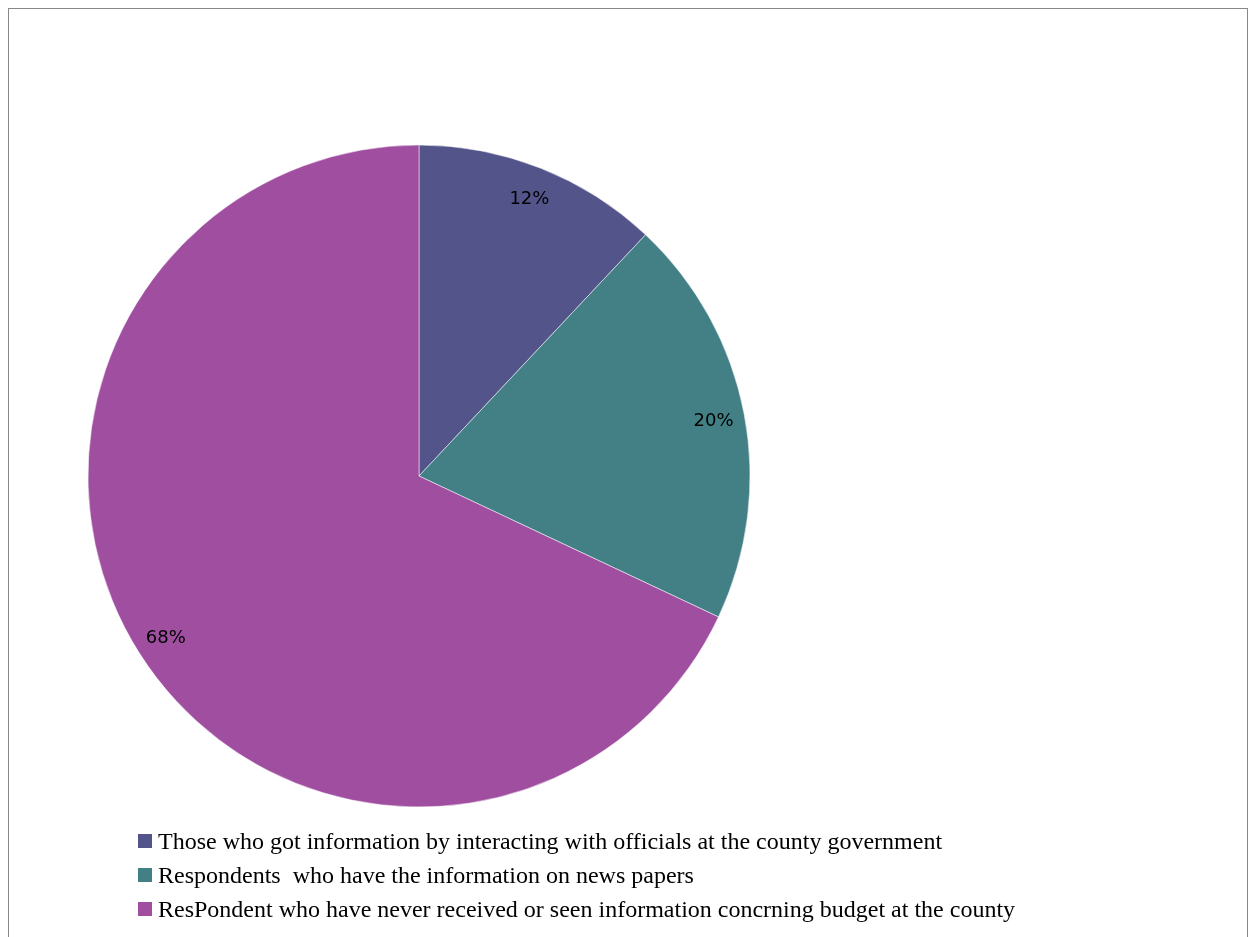  What do you see at coordinates (587, 909) in the screenshot?
I see `legend-label: ResPondent who have never received or seen information concrning budget at the county` at bounding box center [587, 909].